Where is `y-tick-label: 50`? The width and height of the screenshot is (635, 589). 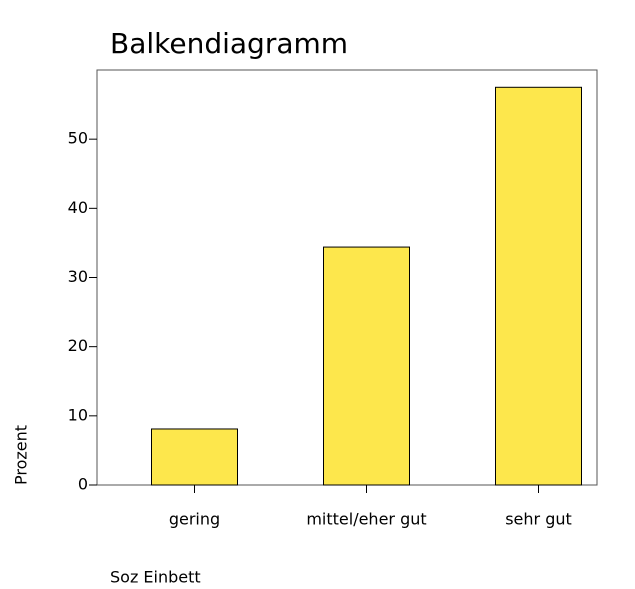 y-tick-label: 50 is located at coordinates (78, 138).